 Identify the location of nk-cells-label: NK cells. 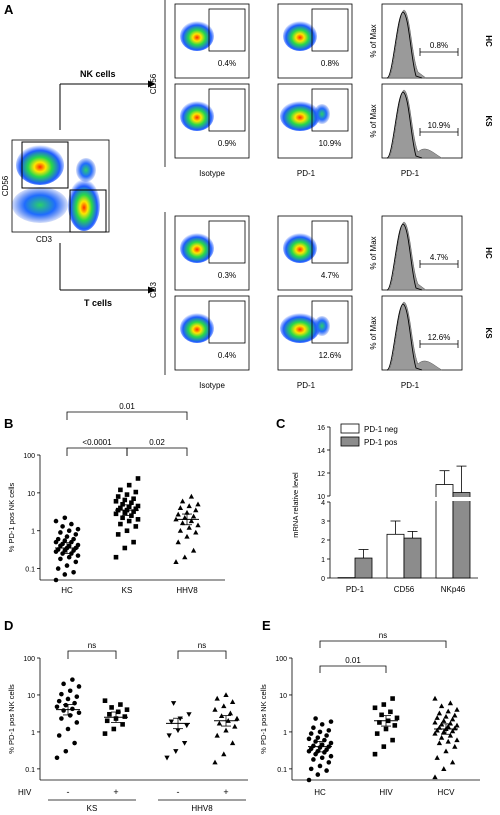
(98, 74).